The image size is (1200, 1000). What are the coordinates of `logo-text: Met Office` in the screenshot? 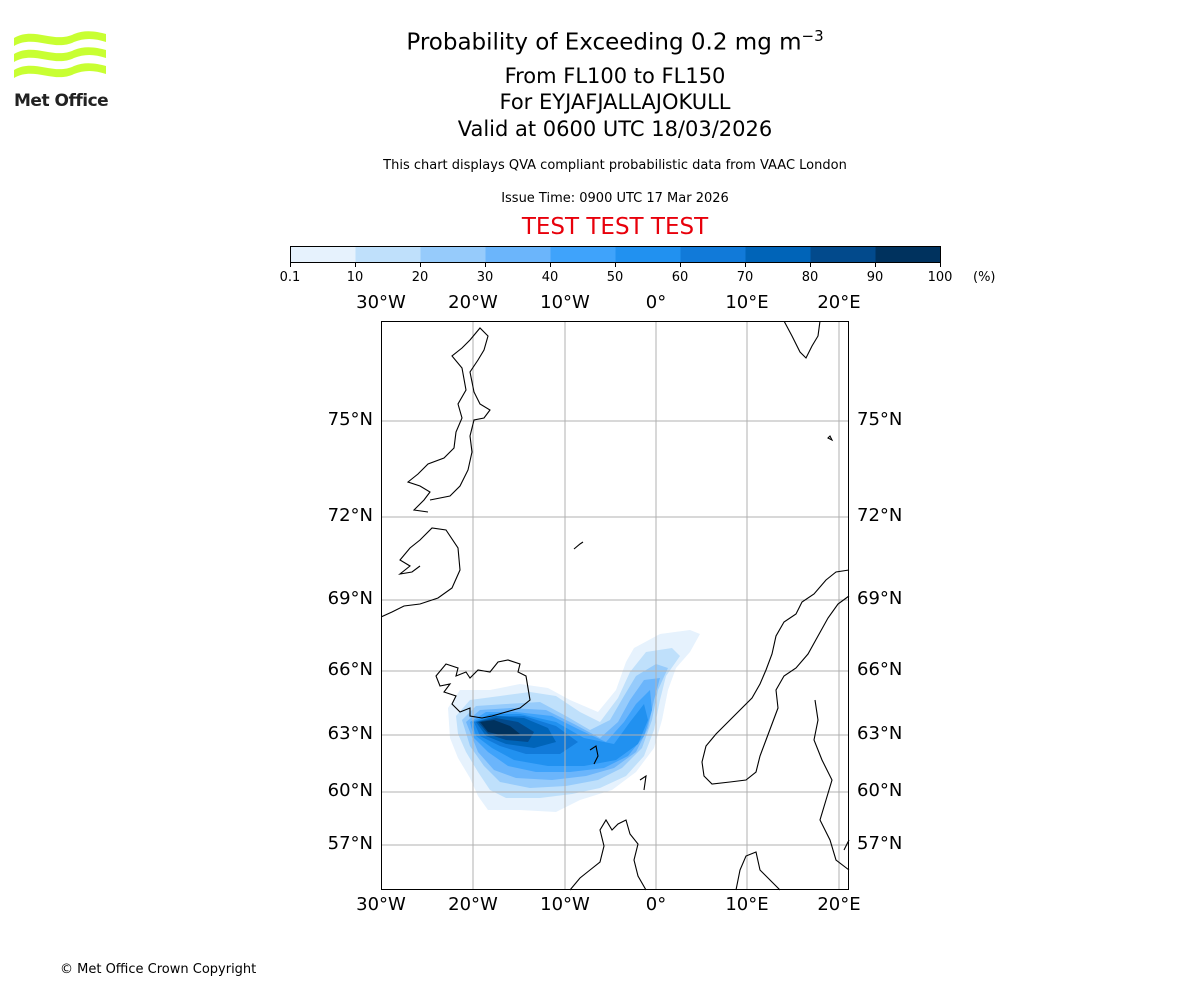 It's located at (61, 101).